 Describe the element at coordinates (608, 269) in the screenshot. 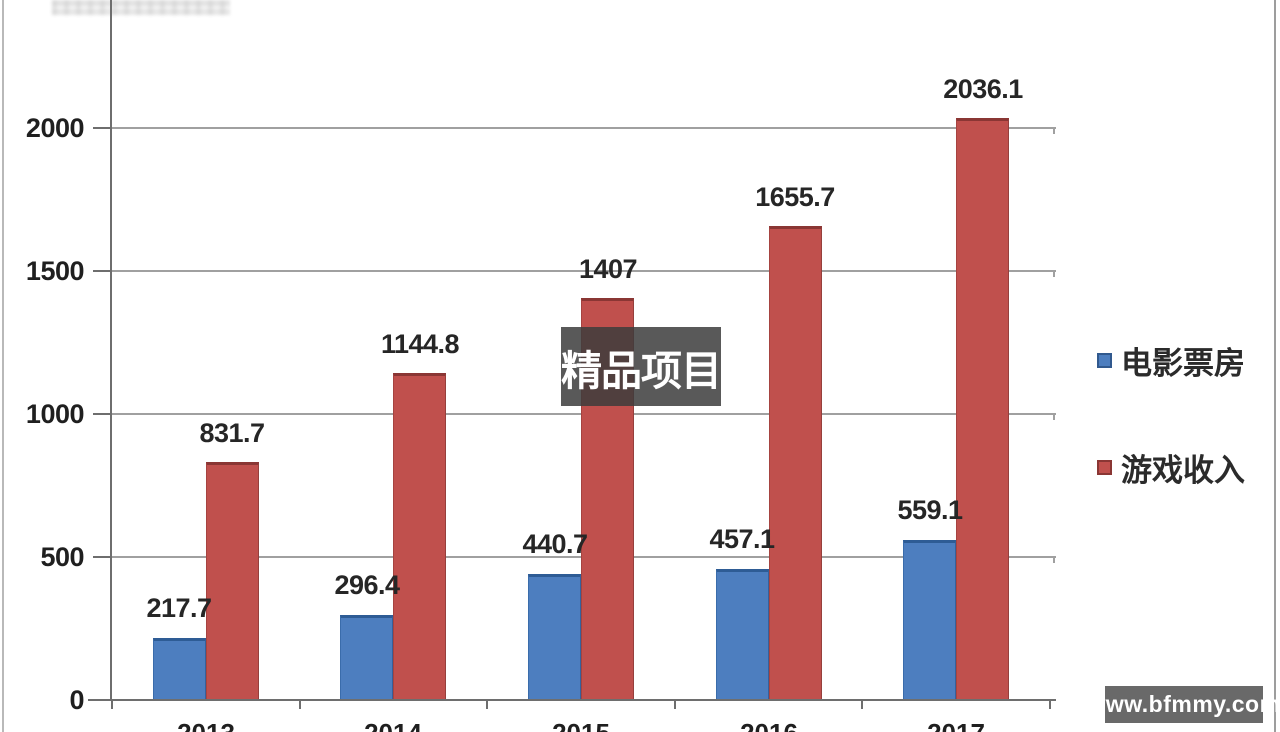

I see `data-label-game-revenue-2015: 1407` at that location.